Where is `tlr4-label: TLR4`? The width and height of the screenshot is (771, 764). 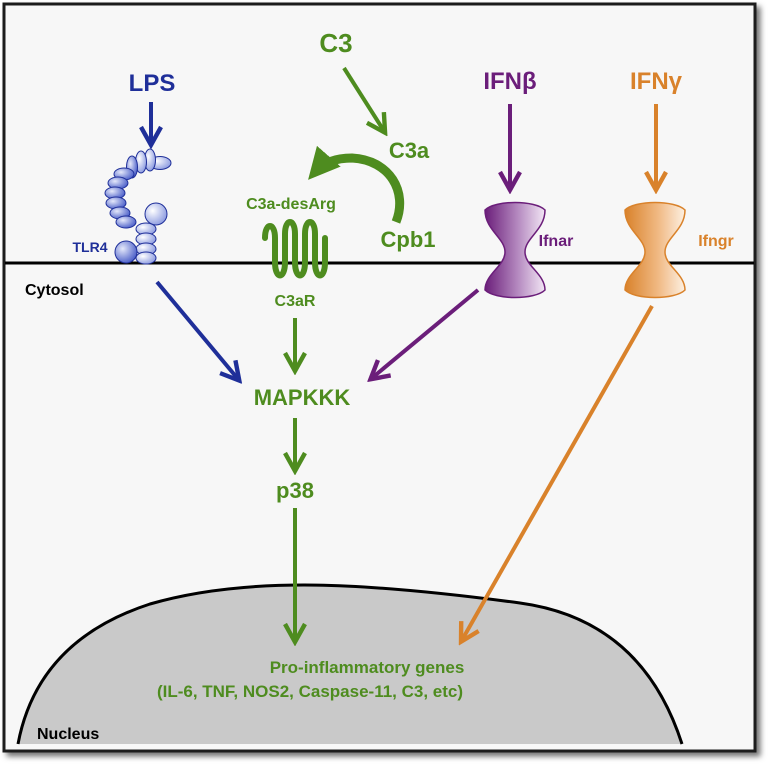 tlr4-label: TLR4 is located at coordinates (90, 247).